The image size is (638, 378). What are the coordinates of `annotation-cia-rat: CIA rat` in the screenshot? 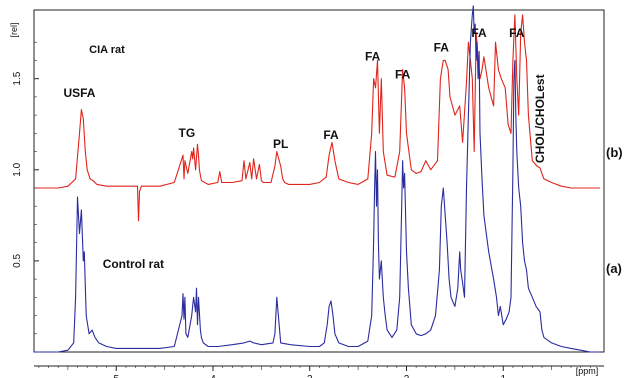 It's located at (107, 50).